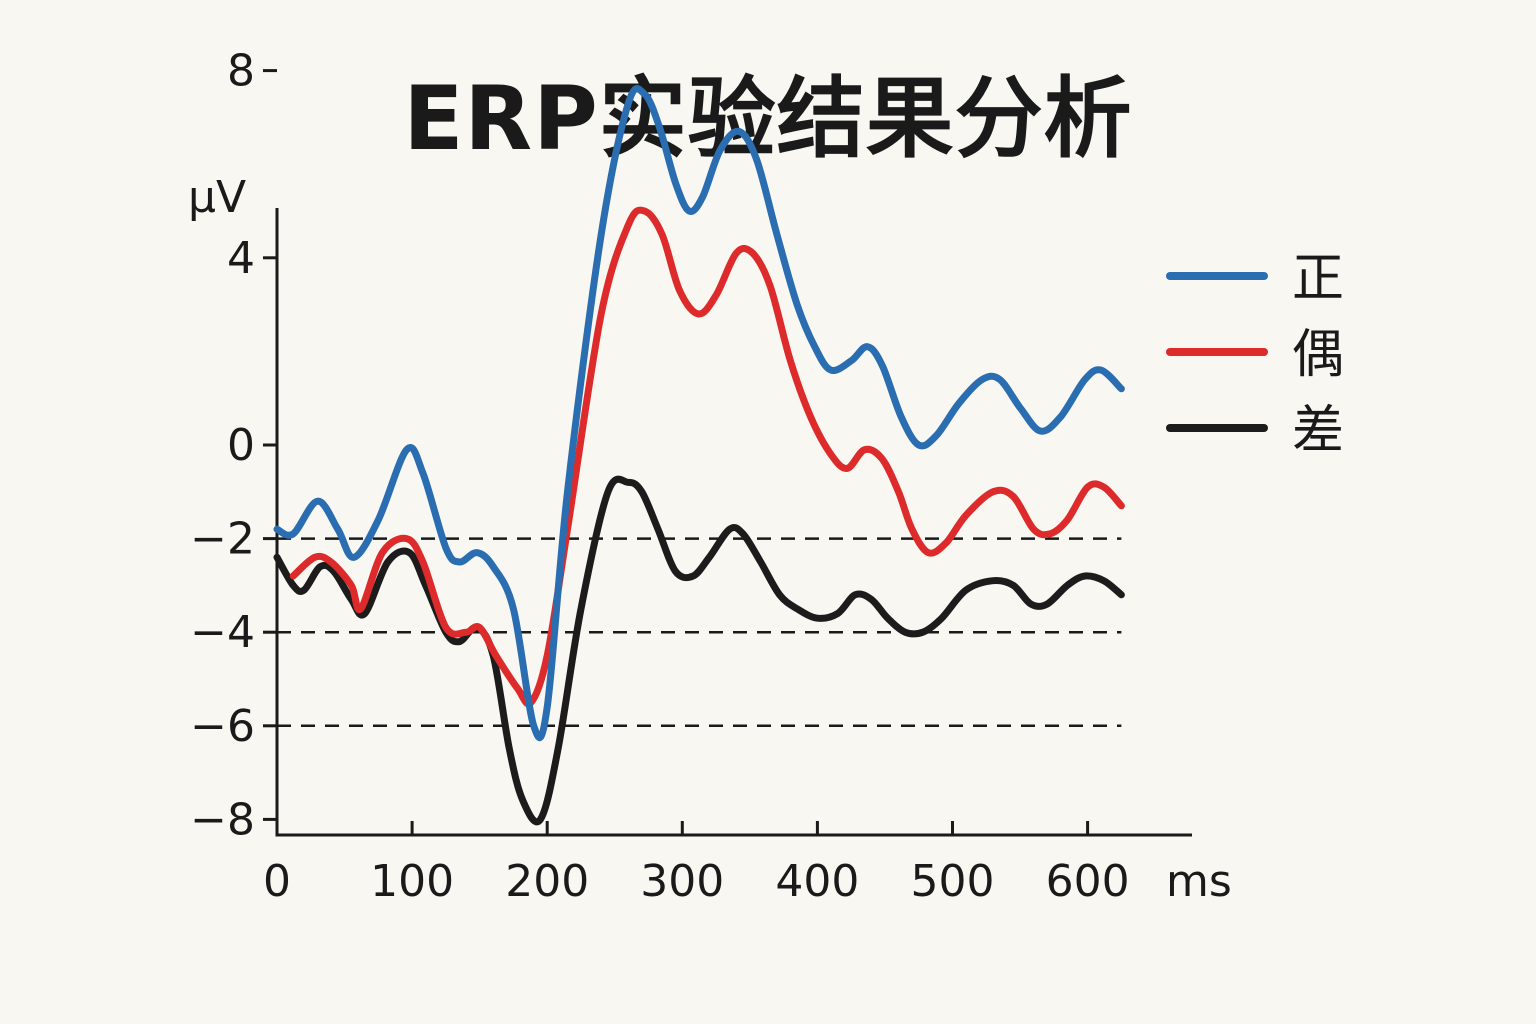 This screenshot has height=1024, width=1536. I want to click on x-tick-label: 0, so click(277, 881).